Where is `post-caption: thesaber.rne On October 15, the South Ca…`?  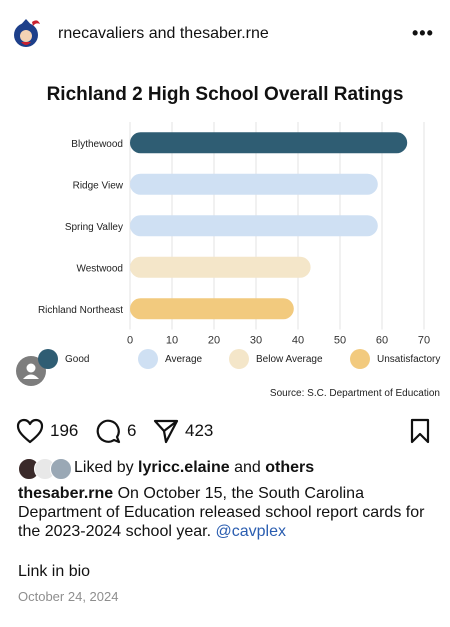 post-caption: thesaber.rne On October 15, the South Ca… is located at coordinates (225, 512).